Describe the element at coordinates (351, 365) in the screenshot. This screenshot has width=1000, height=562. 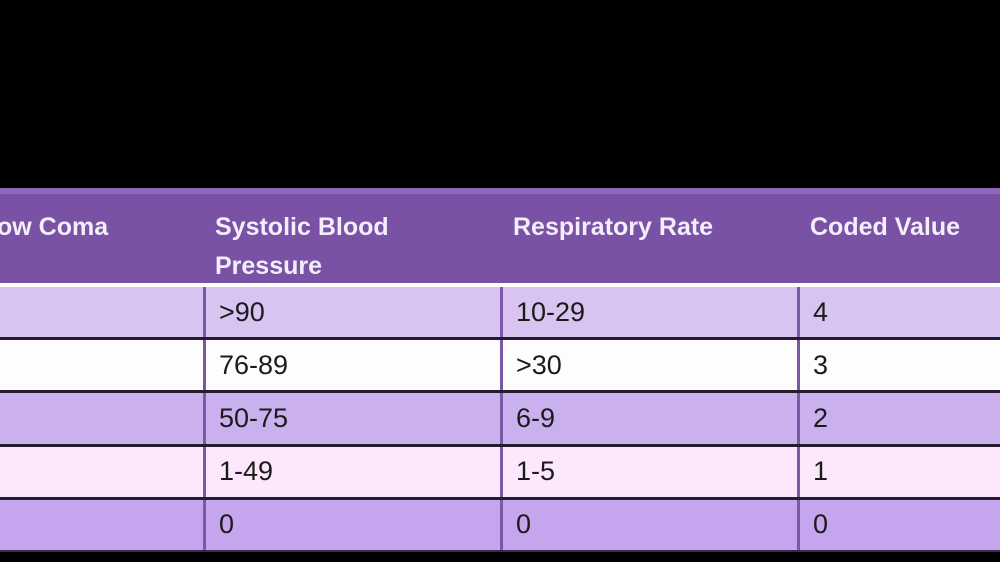
I see `table-cell: 76-89` at that location.